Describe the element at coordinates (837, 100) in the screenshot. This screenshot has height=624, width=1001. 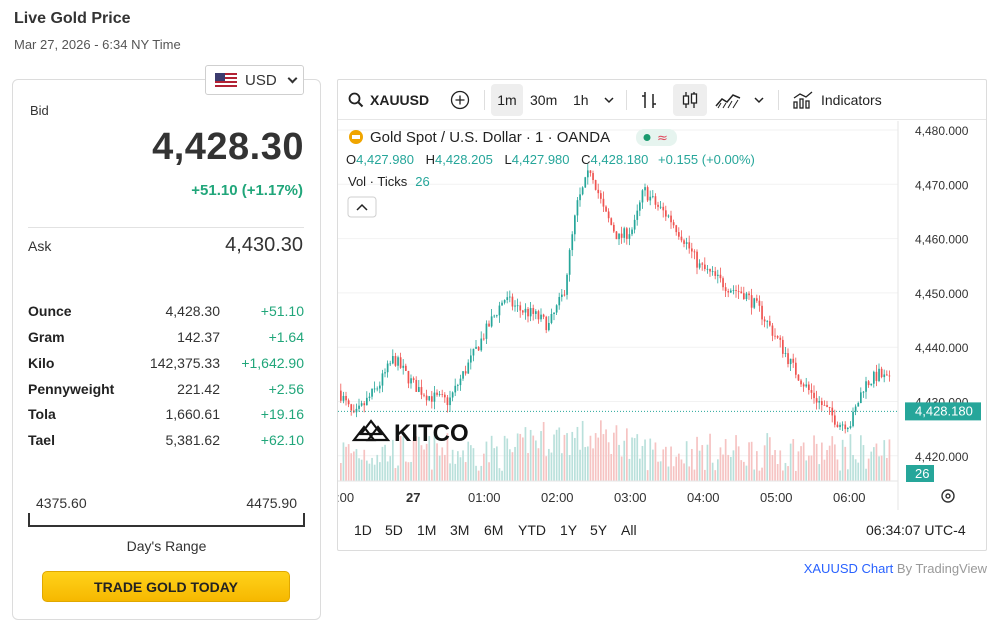
I see `indicators-button: Indicators` at that location.